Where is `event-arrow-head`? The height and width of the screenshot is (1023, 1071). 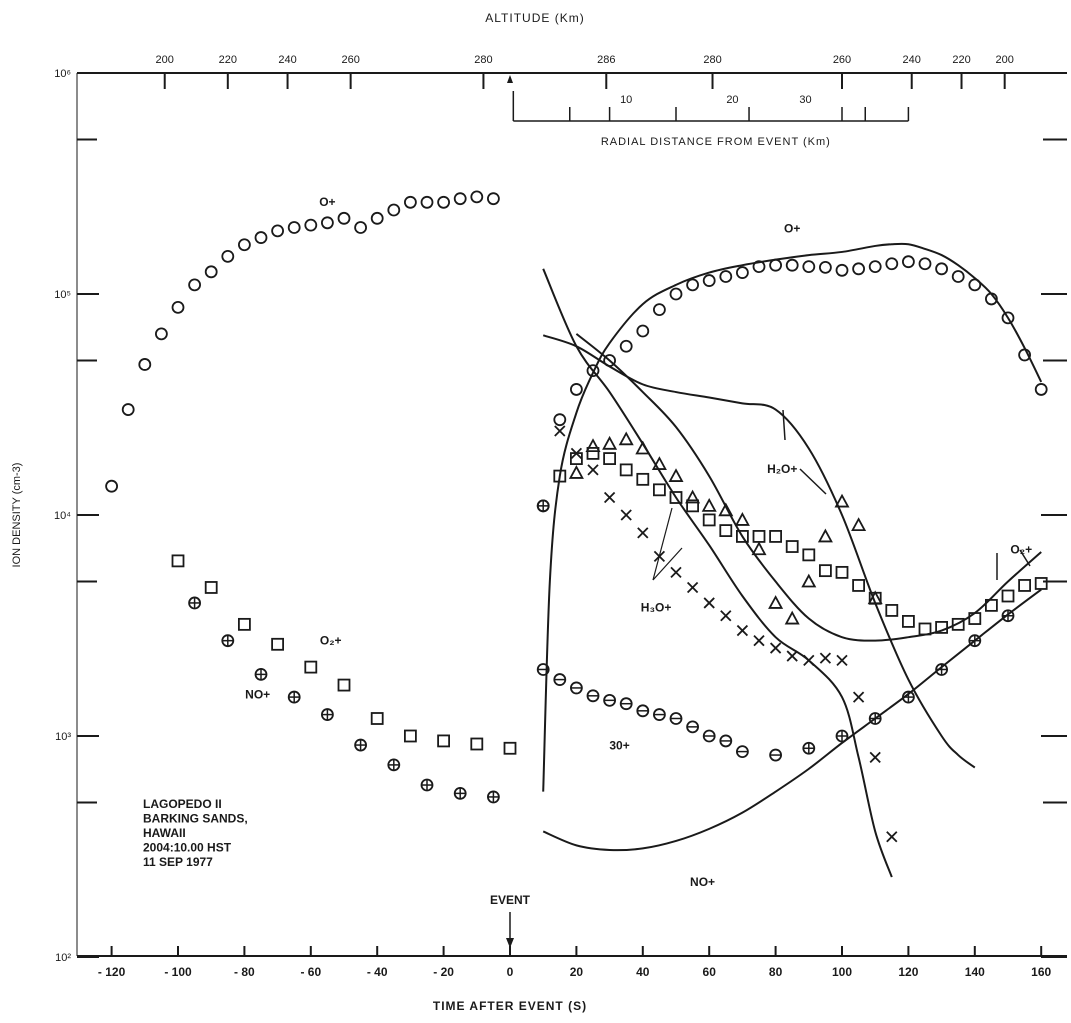
event-arrow-head is located at coordinates (510, 943).